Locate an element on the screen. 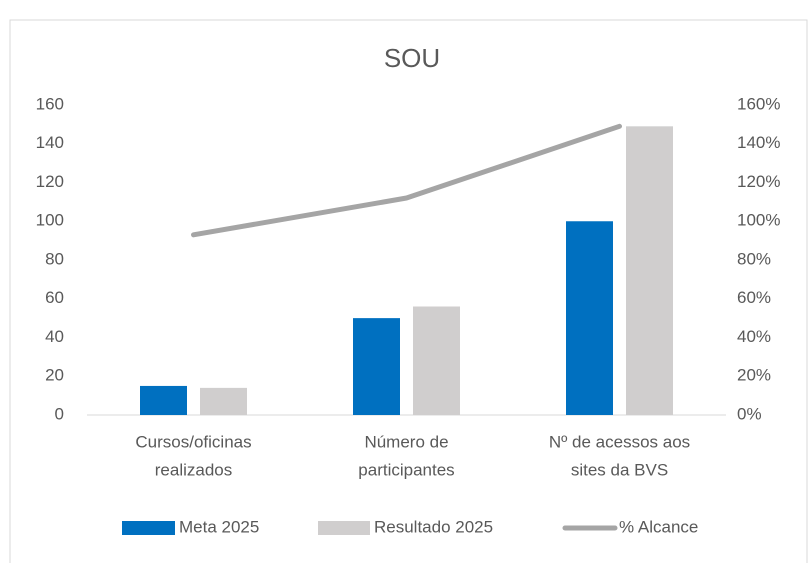  legend-label: Resultado 2025 is located at coordinates (433, 526).